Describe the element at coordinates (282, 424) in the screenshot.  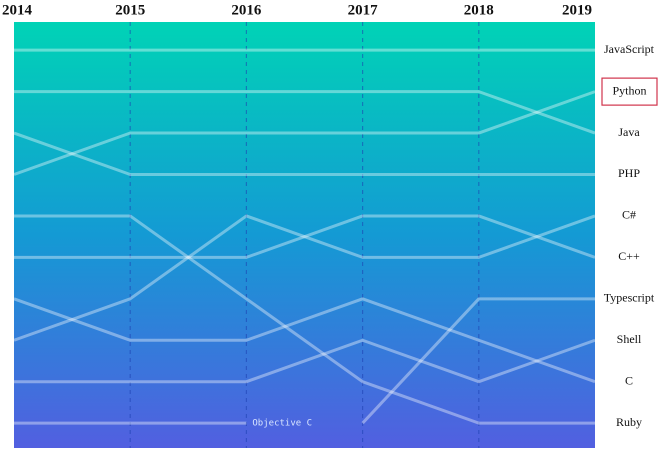
I see `series-label: Objective C` at that location.